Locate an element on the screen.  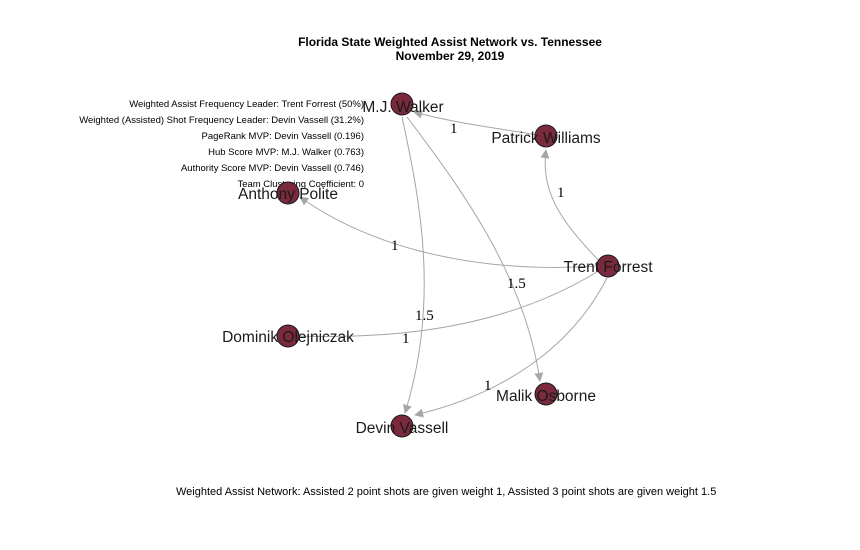
chart-subtitle: November 29, 2019 is located at coordinates (450, 56).